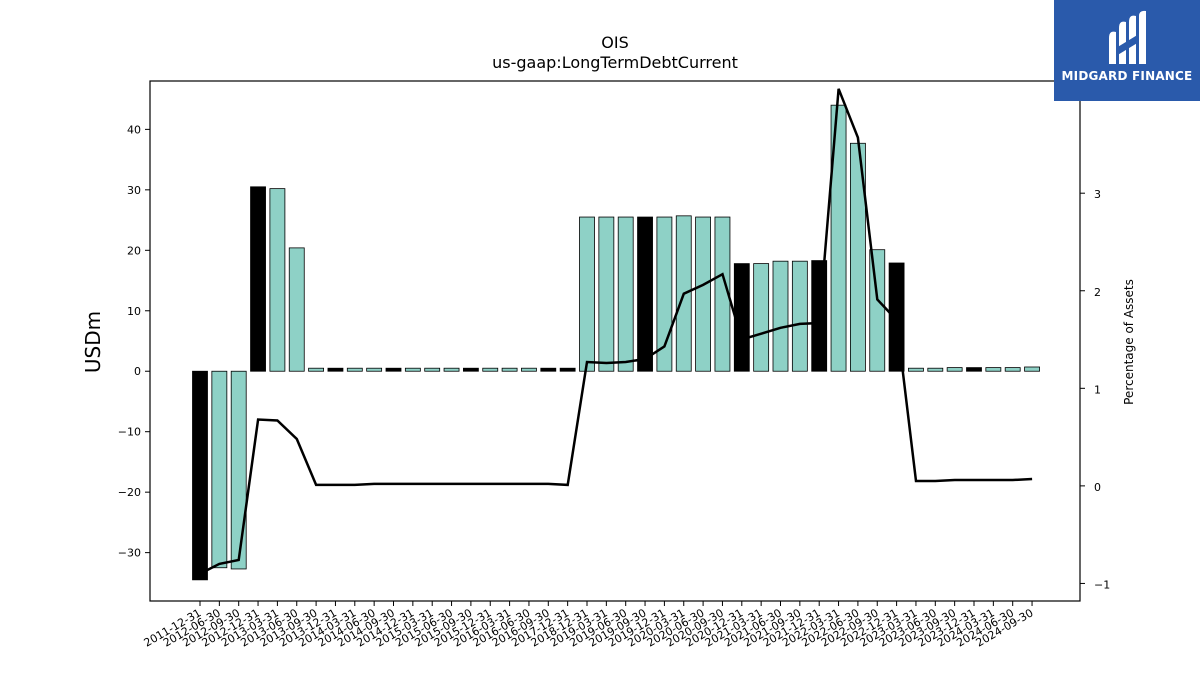 This screenshot has width=1200, height=675. What do you see at coordinates (134, 311) in the screenshot?
I see `y-tick-label: 10` at bounding box center [134, 311].